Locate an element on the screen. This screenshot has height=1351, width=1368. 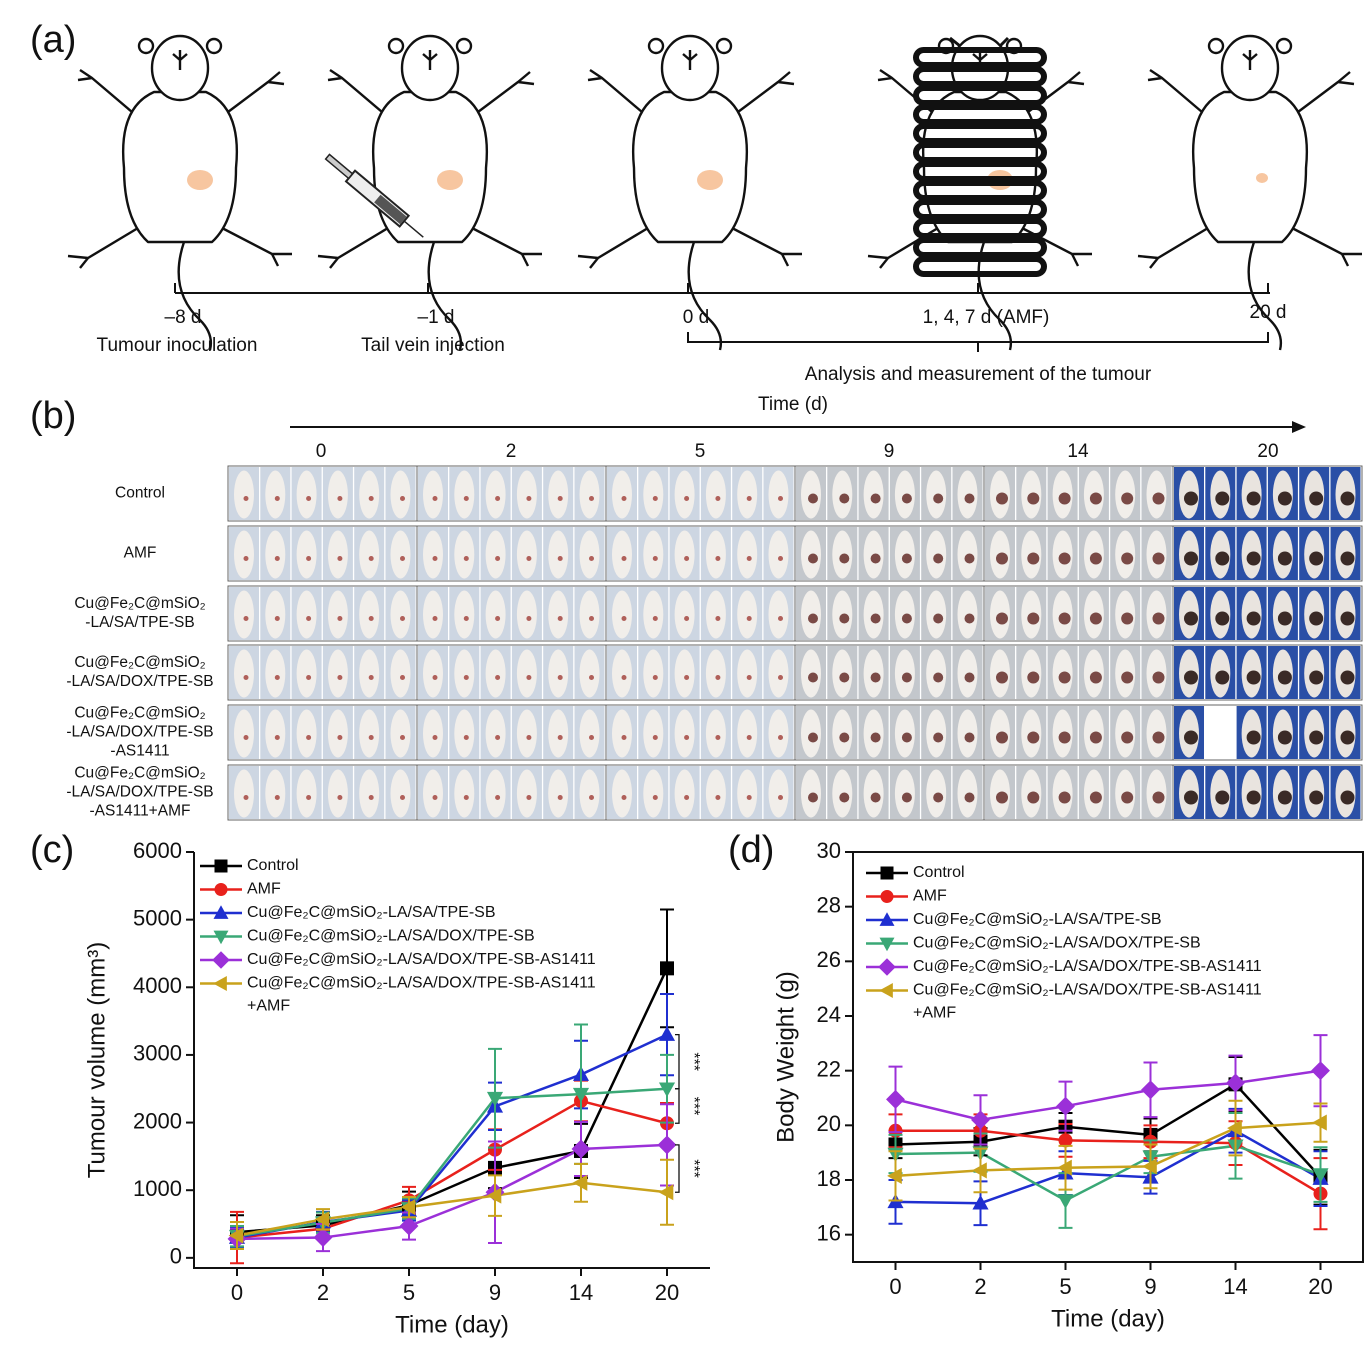
time-label: 1, 4, 7 d (AMF) is located at coordinates (986, 317).